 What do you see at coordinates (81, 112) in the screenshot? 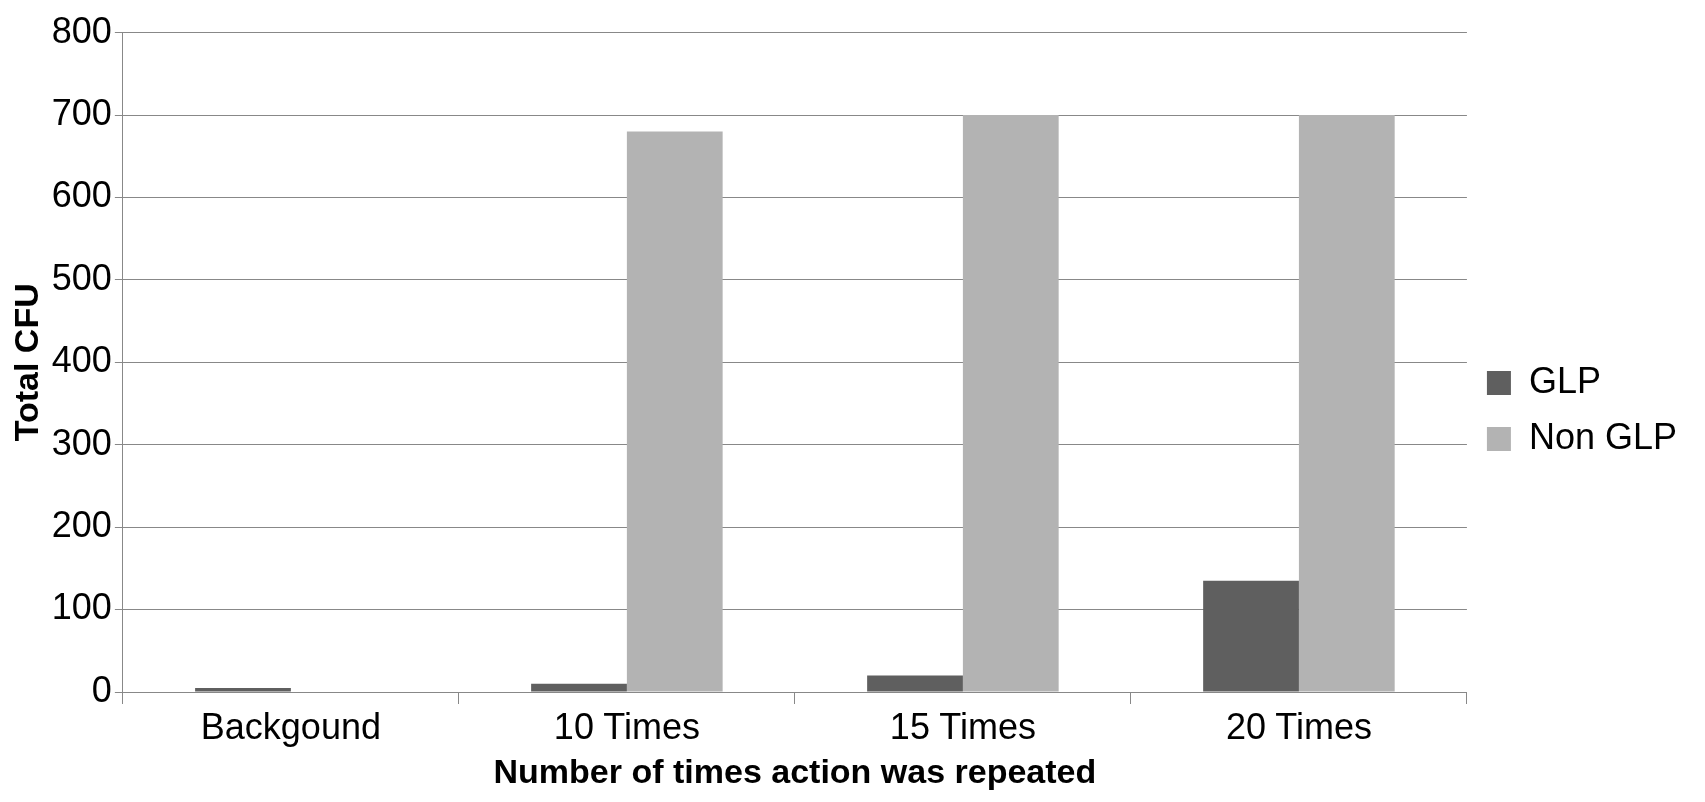
I see `y-tick-label: 700` at bounding box center [81, 112].